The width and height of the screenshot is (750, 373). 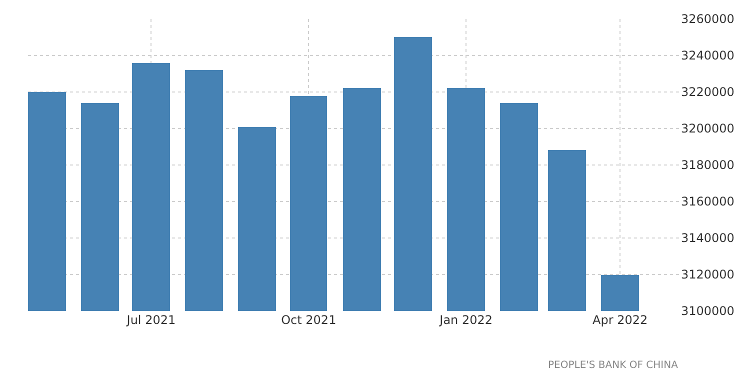 What do you see at coordinates (620, 320) in the screenshot?
I see `x-tick-label: Apr 2022` at bounding box center [620, 320].